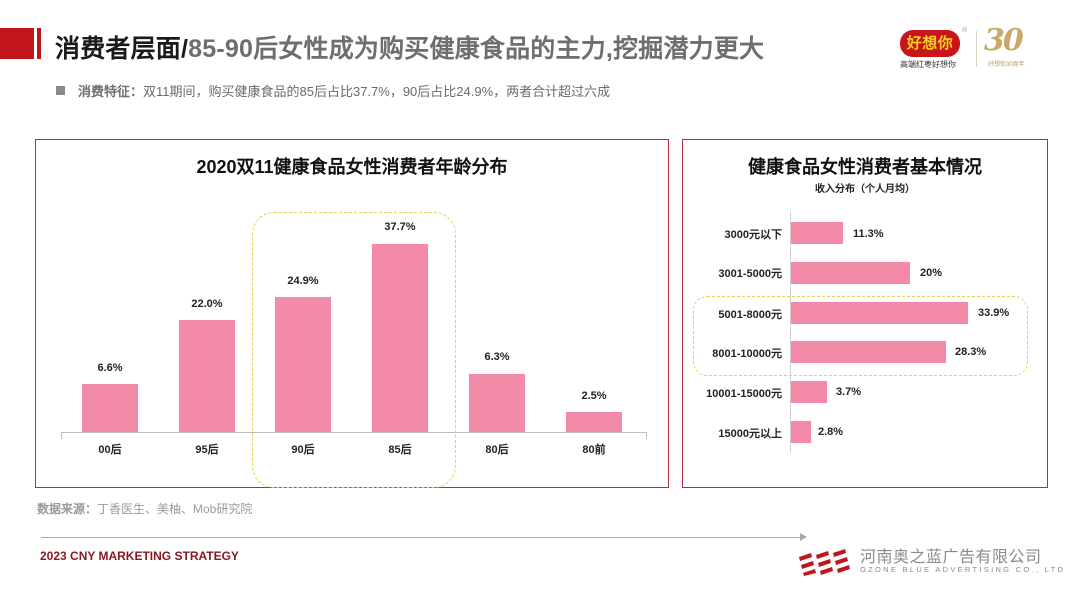  Describe the element at coordinates (497, 357) in the screenshot. I see `bar-value-label: 6.3%` at that location.